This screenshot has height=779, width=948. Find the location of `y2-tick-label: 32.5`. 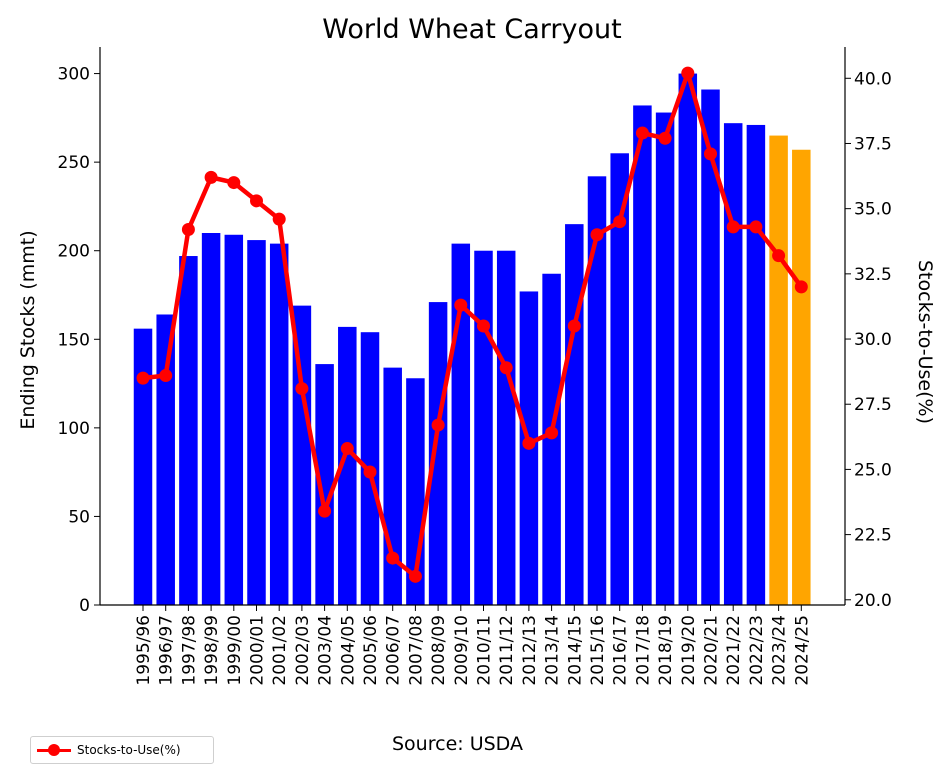

y2-tick-label: 32.5 is located at coordinates (873, 275).